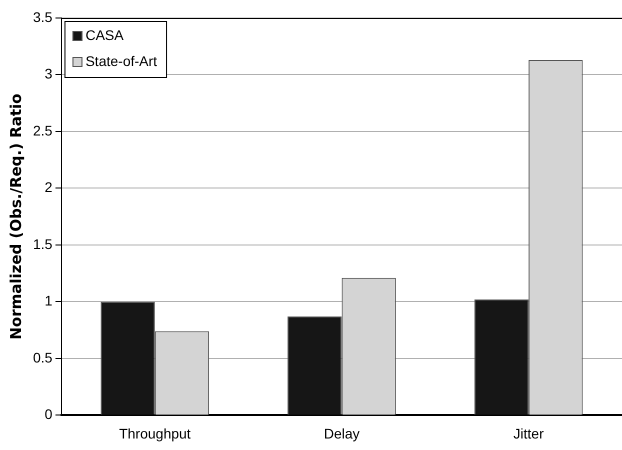  Describe the element at coordinates (48, 74) in the screenshot. I see `y-tick-label: 3` at that location.